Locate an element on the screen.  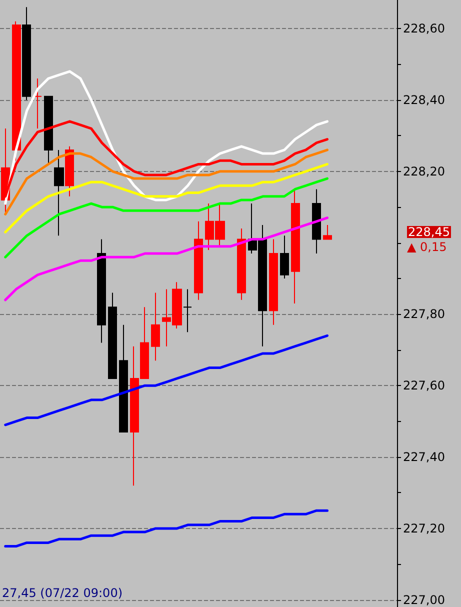
y-tick-label: 227,20 is located at coordinates (424, 528).